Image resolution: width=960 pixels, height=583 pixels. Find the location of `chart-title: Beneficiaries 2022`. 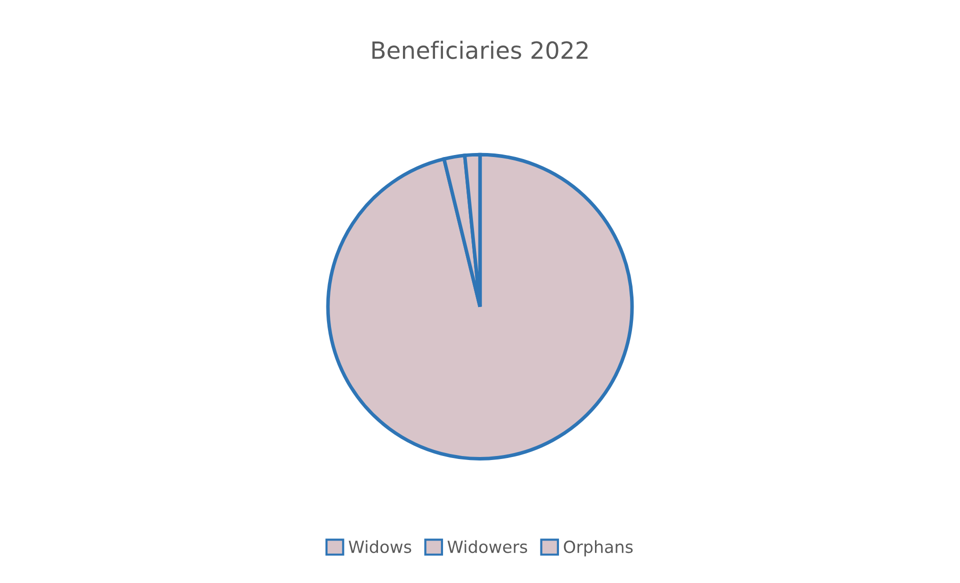

chart-title: Beneficiaries 2022 is located at coordinates (480, 50).